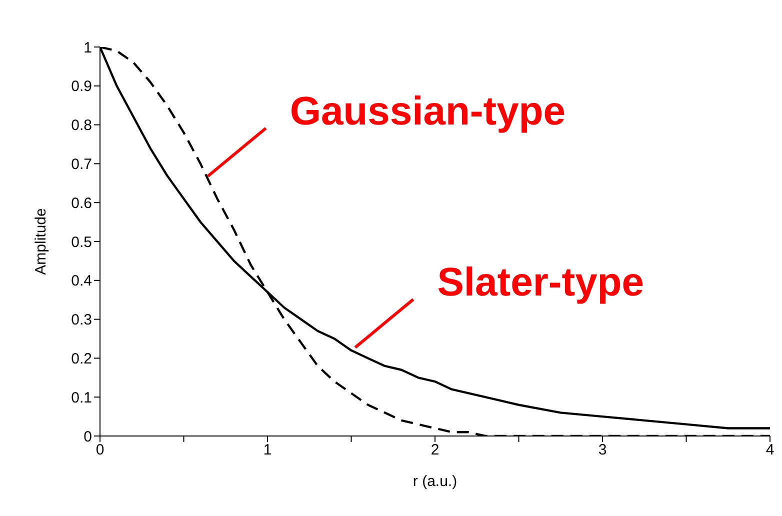 This screenshot has height=516, width=782. What do you see at coordinates (81, 397) in the screenshot?
I see `y-tick-label: 0.1` at bounding box center [81, 397].